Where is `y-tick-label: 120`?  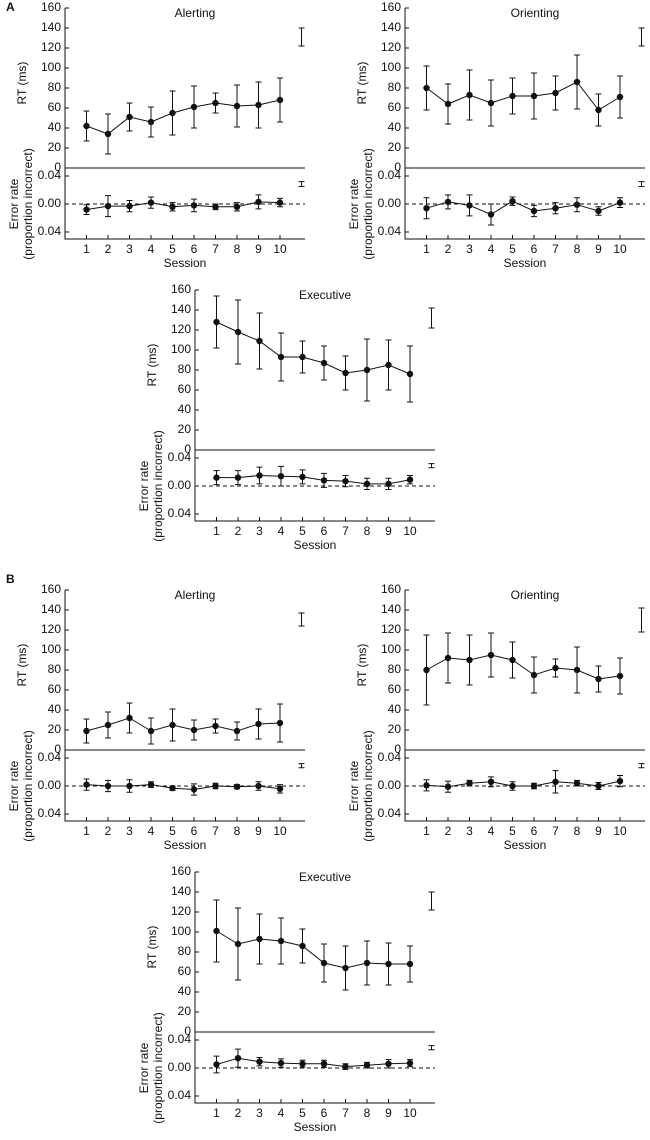
y-tick-label: 120 is located at coordinates (51, 47).